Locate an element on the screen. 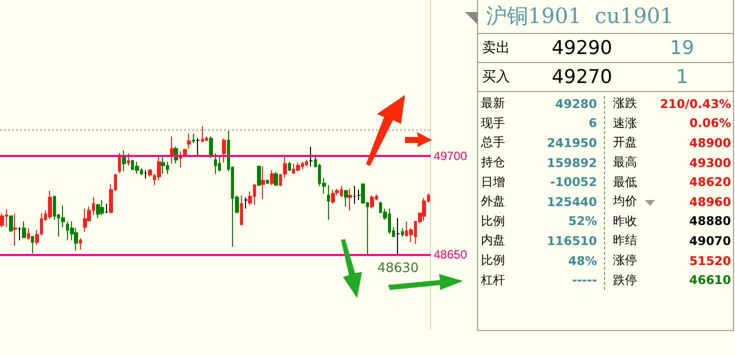 The image size is (735, 356). text: 均价 is located at coordinates (625, 201).